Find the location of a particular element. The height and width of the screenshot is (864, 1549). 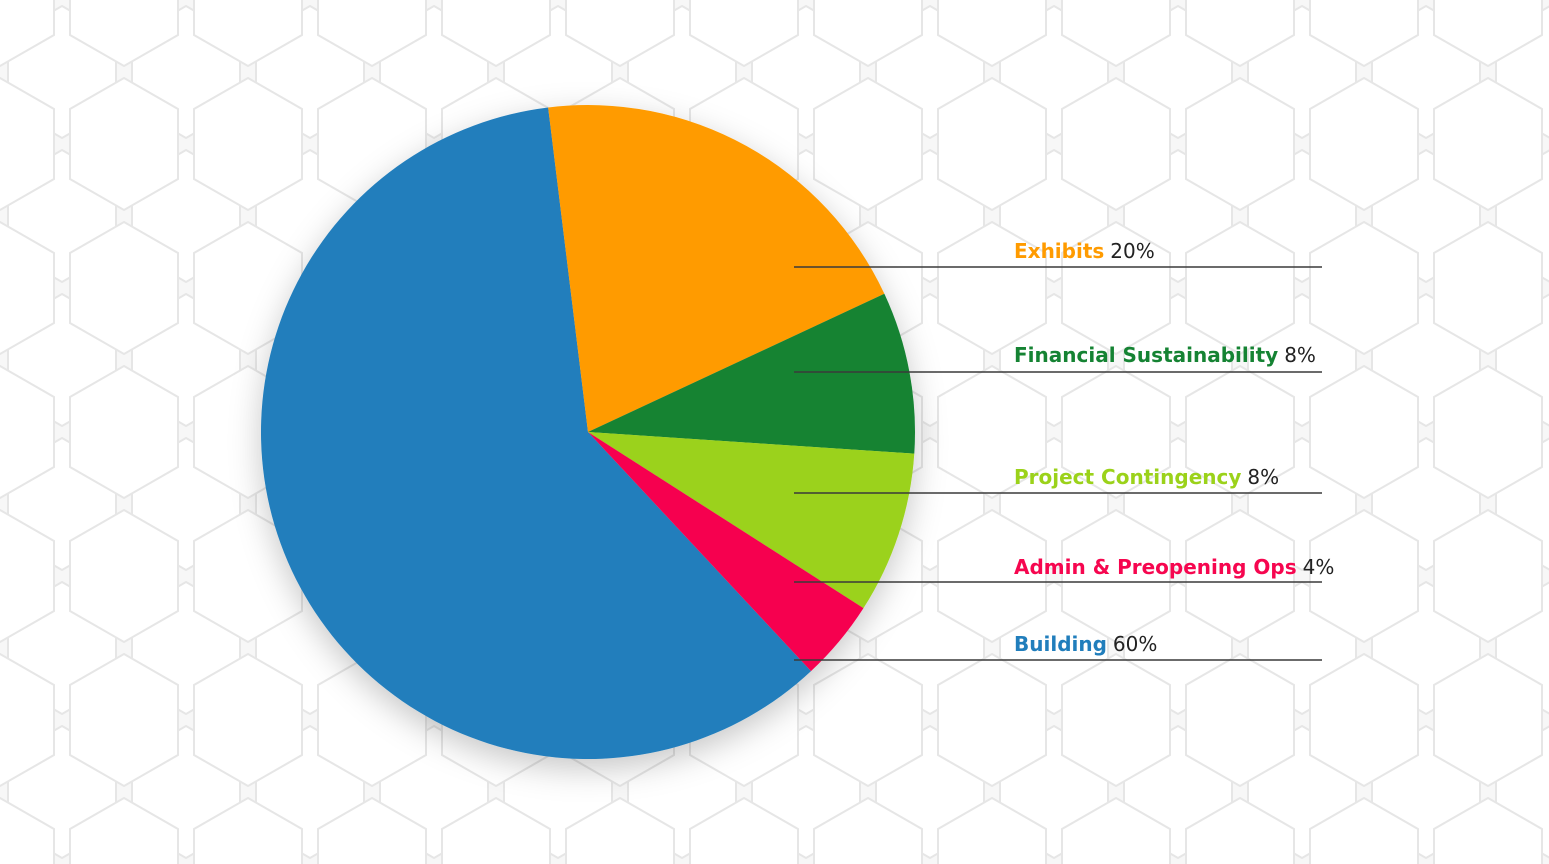

legend-label: Building 60% is located at coordinates (1085, 644).